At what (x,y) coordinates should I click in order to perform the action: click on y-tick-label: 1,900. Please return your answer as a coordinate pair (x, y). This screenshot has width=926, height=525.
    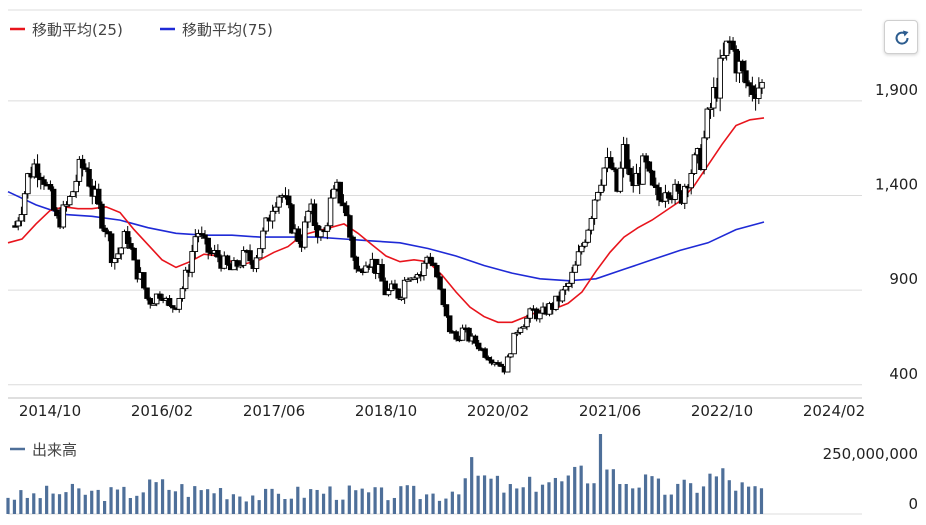
    Looking at the image, I should click on (896, 90).